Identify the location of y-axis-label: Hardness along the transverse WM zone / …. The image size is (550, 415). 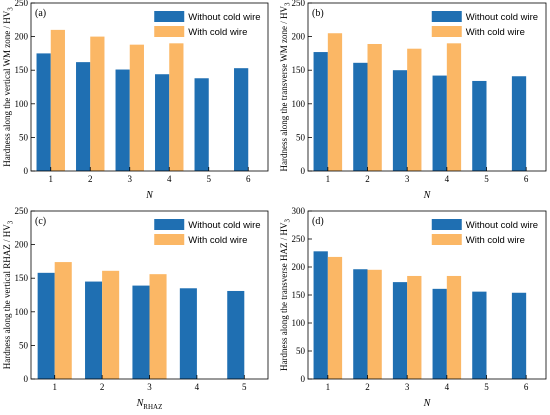
(285, 87).